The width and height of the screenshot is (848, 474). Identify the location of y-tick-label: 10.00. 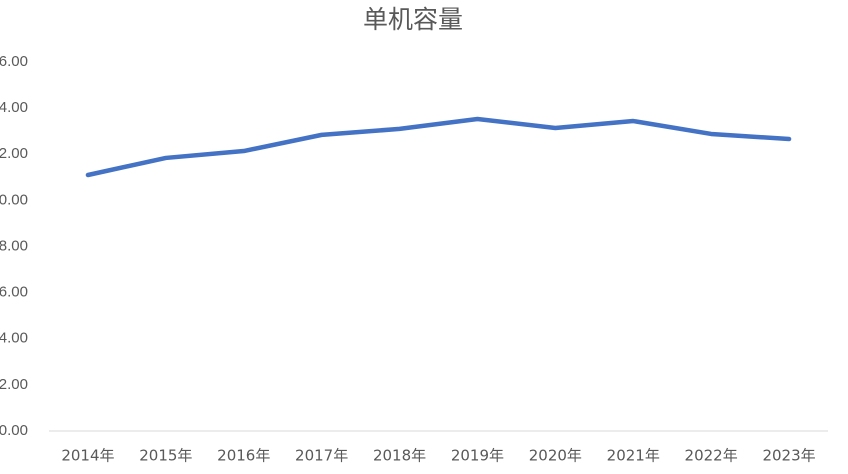
(14, 199).